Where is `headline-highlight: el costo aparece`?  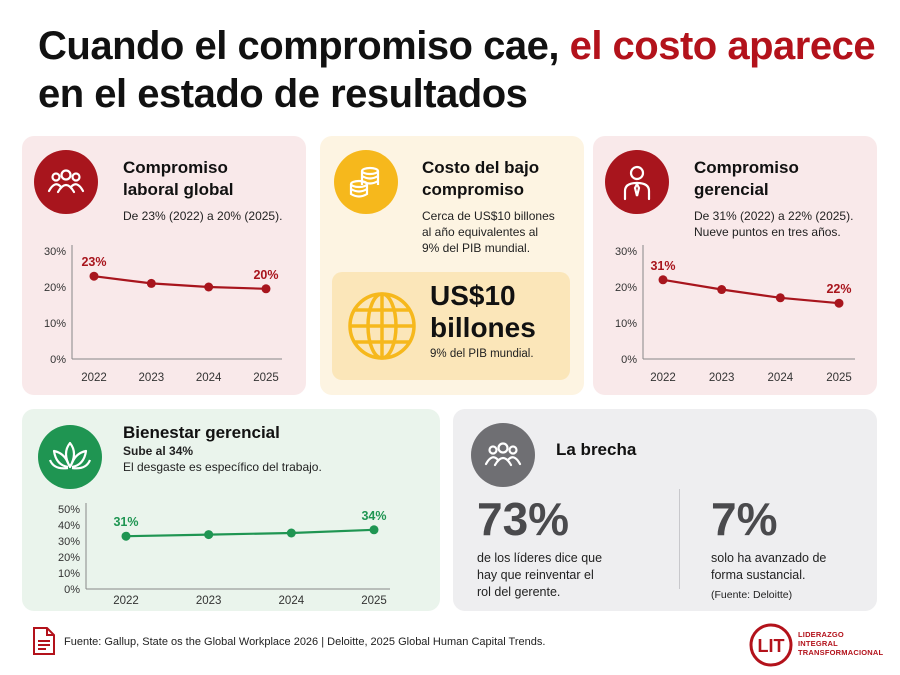 headline-highlight: el costo aparece is located at coordinates (722, 46).